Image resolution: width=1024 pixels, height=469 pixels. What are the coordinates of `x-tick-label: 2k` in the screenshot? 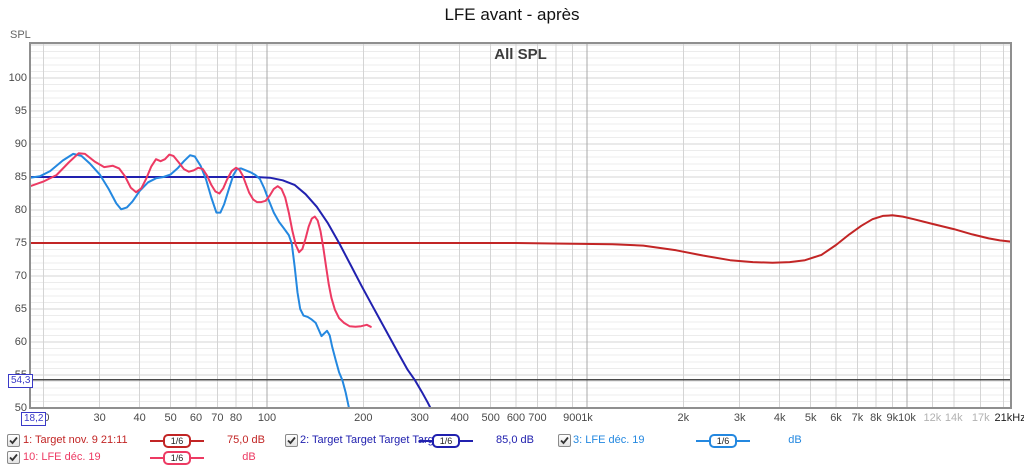 It's located at (683, 418).